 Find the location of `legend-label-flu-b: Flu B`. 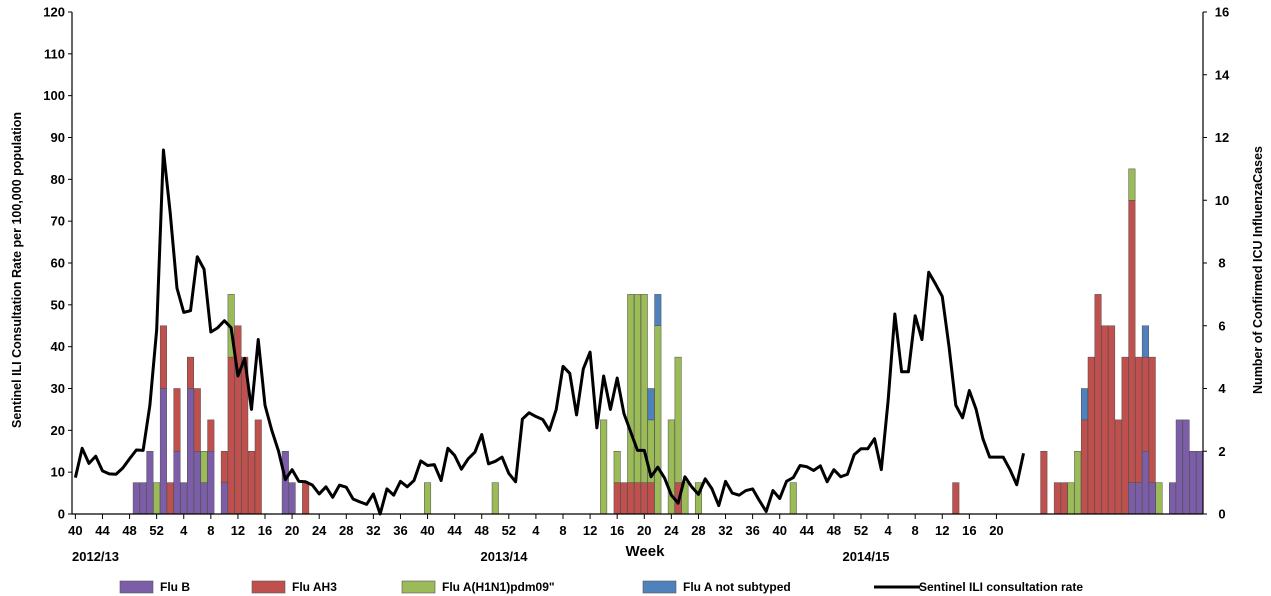

legend-label-flu-b: Flu B is located at coordinates (175, 587).